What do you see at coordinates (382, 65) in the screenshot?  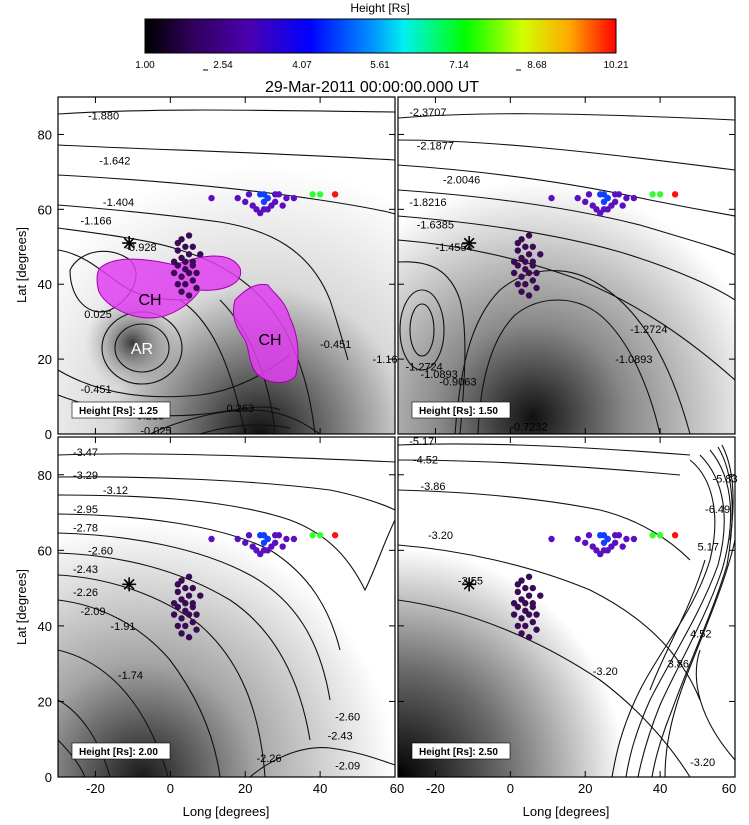 I see `colorbar-ticks: 1.00 2.54 4.07 5.61 7.14 8.68 10.21` at bounding box center [382, 65].